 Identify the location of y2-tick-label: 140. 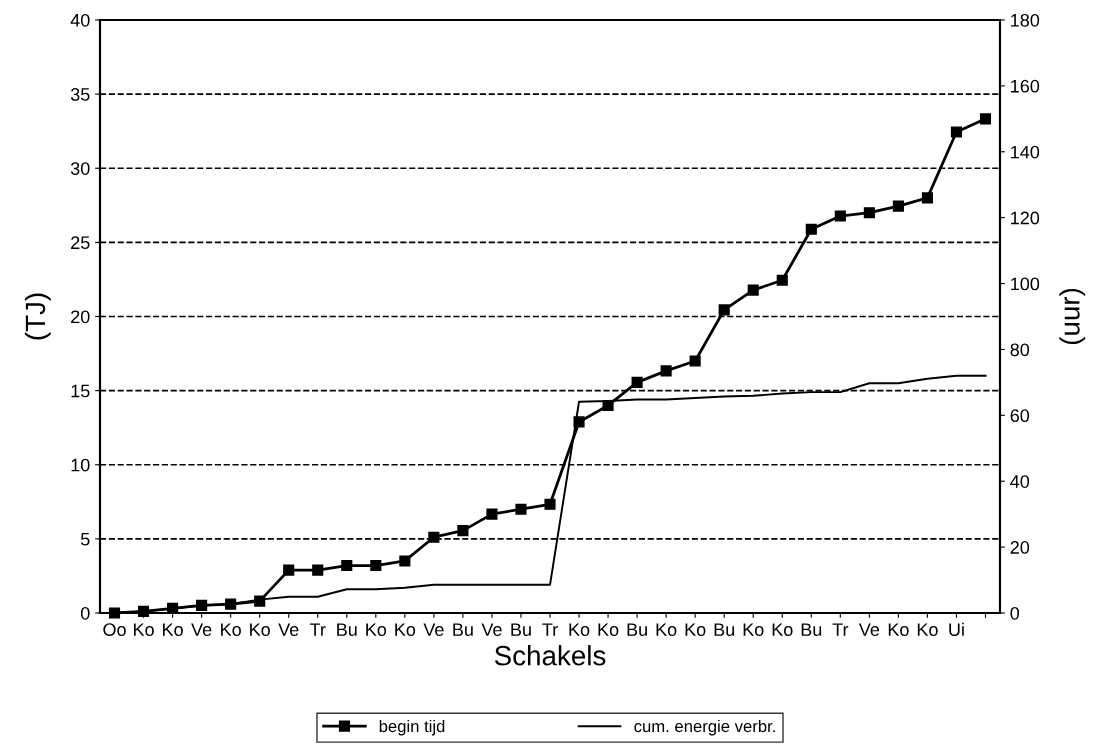
(1025, 152).